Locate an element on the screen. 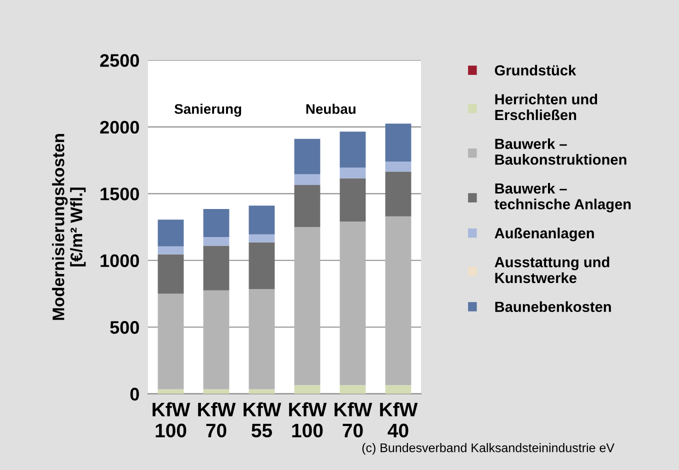  y-tick-label: 2500 is located at coordinates (119, 60).